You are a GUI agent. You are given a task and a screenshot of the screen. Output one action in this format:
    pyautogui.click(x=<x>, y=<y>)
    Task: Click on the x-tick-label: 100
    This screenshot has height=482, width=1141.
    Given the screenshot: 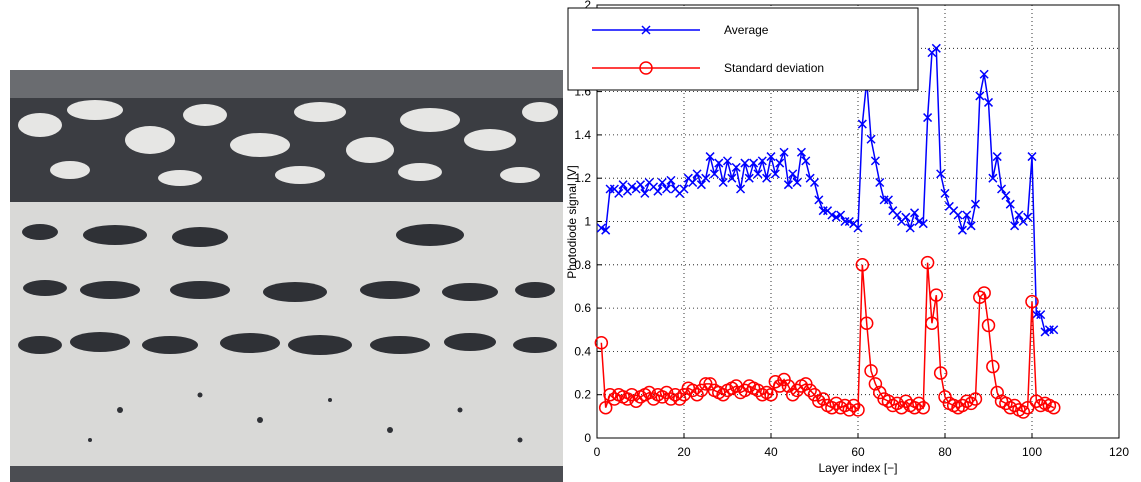 What is the action you would take?
    pyautogui.click(x=1032, y=452)
    